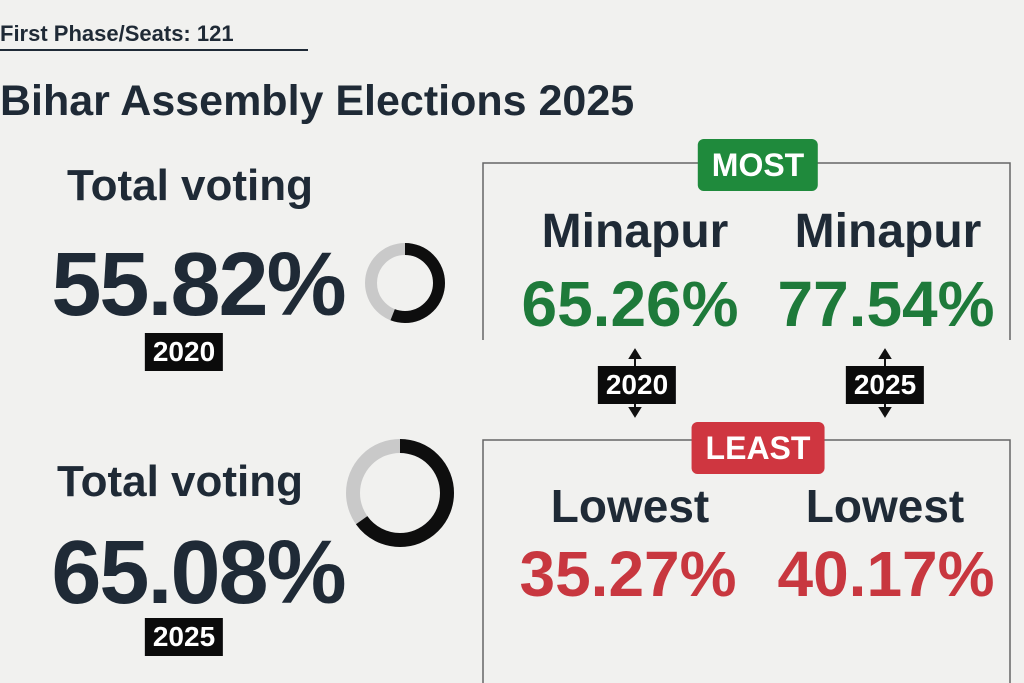  Describe the element at coordinates (630, 304) in the screenshot. I see `place-value: 65.26%` at that location.